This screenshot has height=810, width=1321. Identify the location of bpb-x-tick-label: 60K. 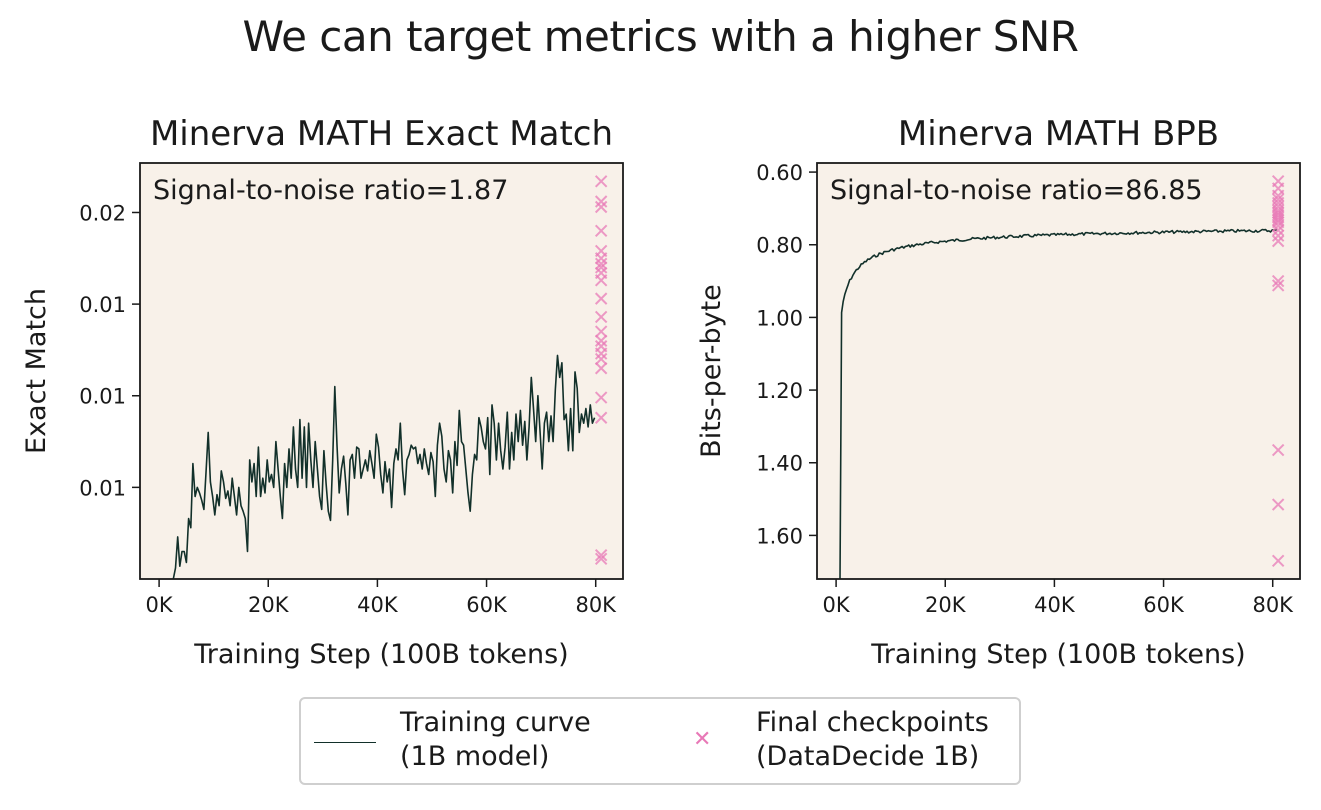
(1164, 605).